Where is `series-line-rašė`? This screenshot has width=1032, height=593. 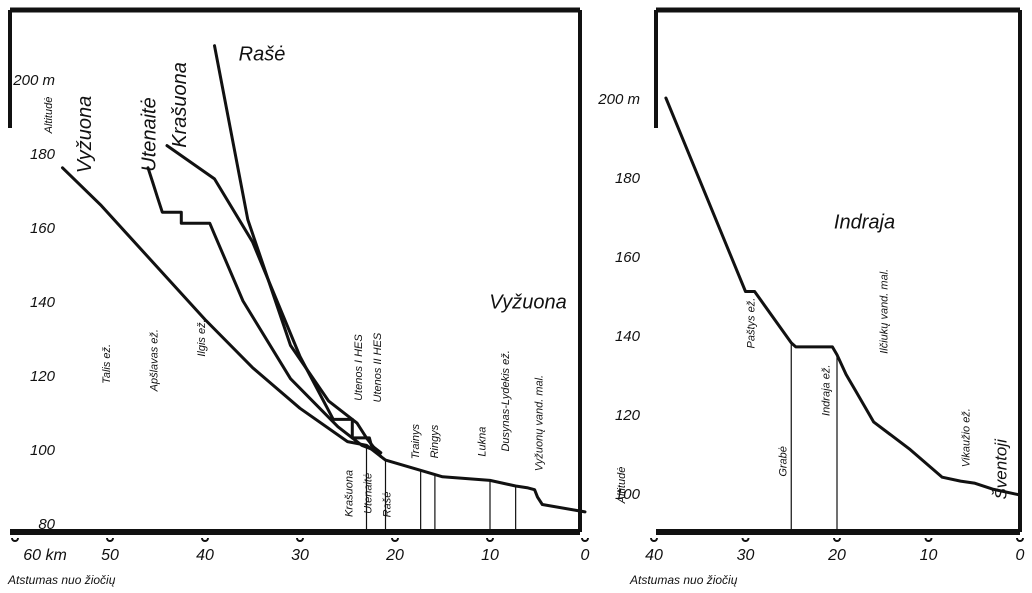
series-line-rašė is located at coordinates (298, 251).